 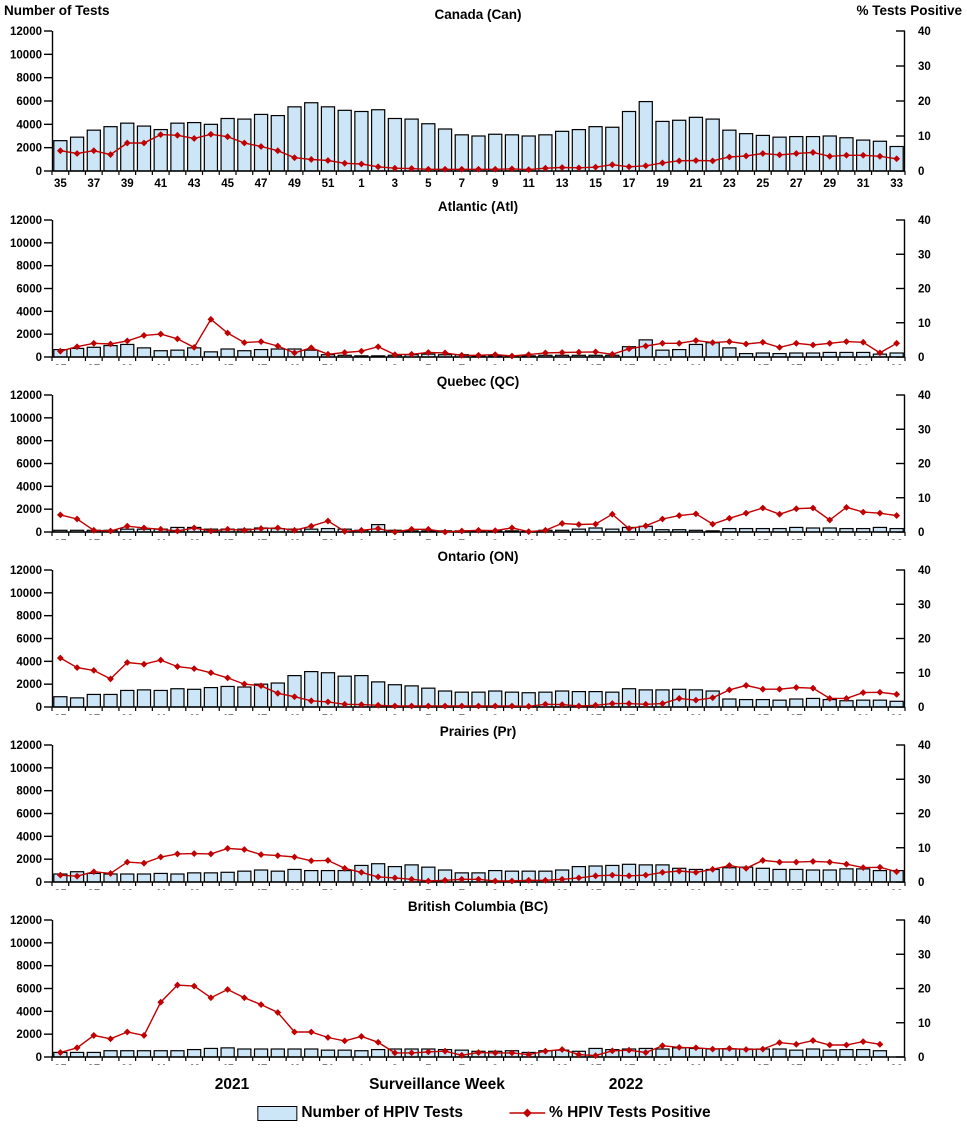 What do you see at coordinates (478, 206) in the screenshot?
I see `panel-title-atlantic-atl: Atlantic (Atl)` at bounding box center [478, 206].